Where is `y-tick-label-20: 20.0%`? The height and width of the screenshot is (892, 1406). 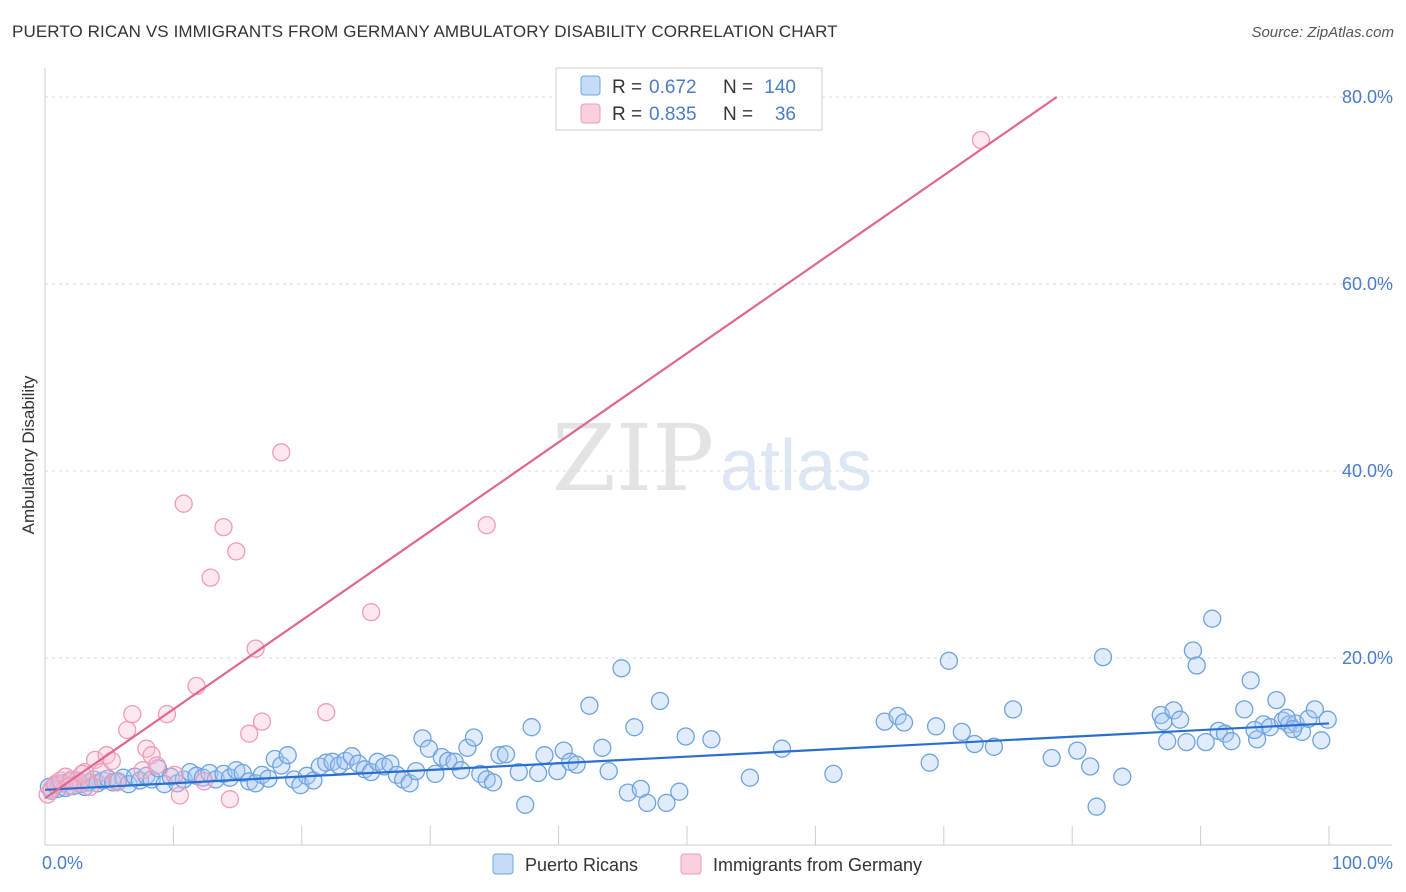 y-tick-label-20: 20.0% is located at coordinates (1367, 658).